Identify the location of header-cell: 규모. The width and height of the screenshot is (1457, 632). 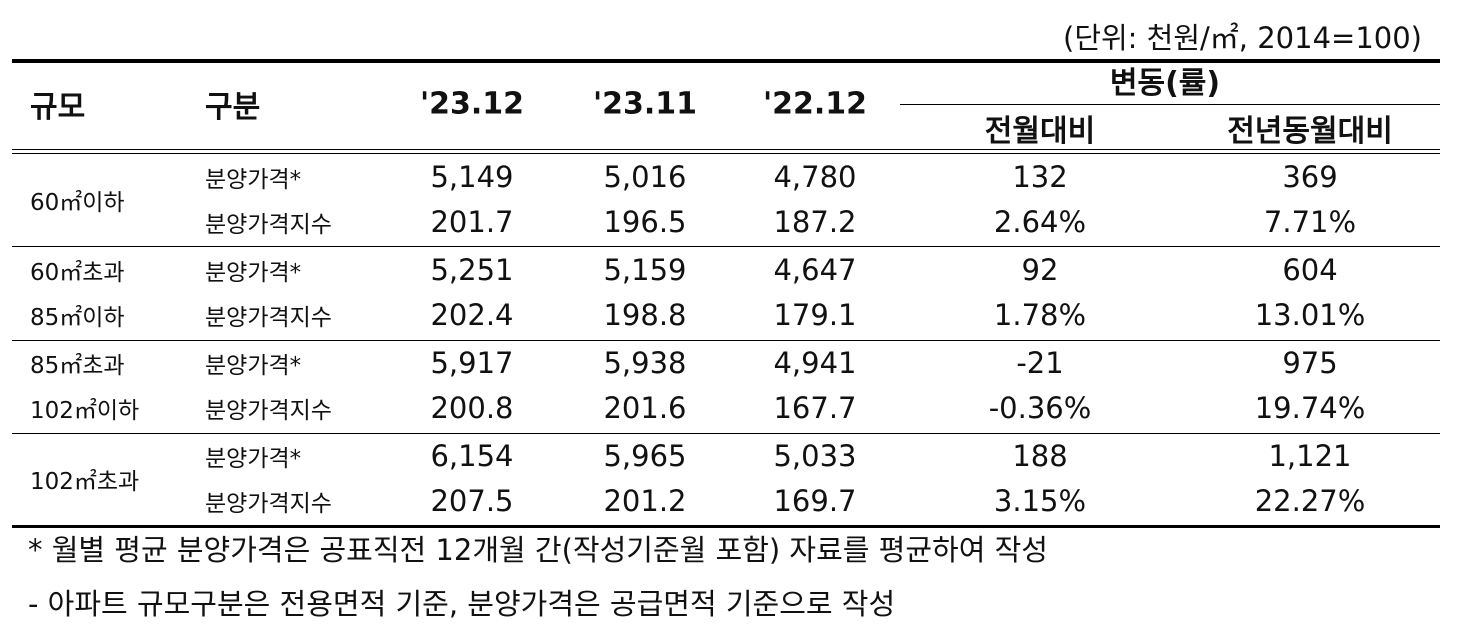
(58, 107).